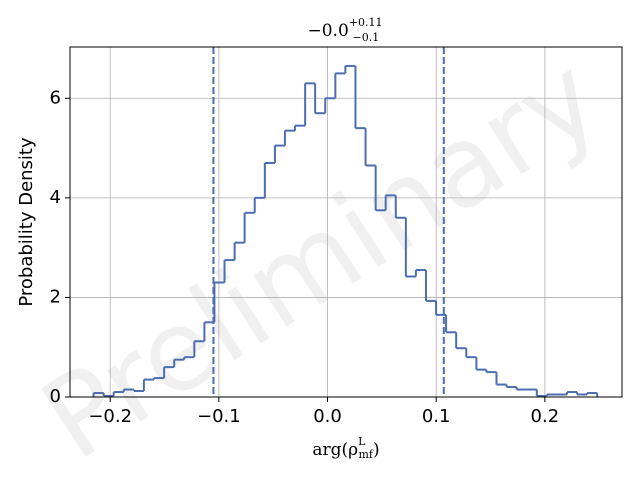 This screenshot has width=640, height=480. Describe the element at coordinates (110, 416) in the screenshot. I see `x-tick-label: −0.2` at that location.